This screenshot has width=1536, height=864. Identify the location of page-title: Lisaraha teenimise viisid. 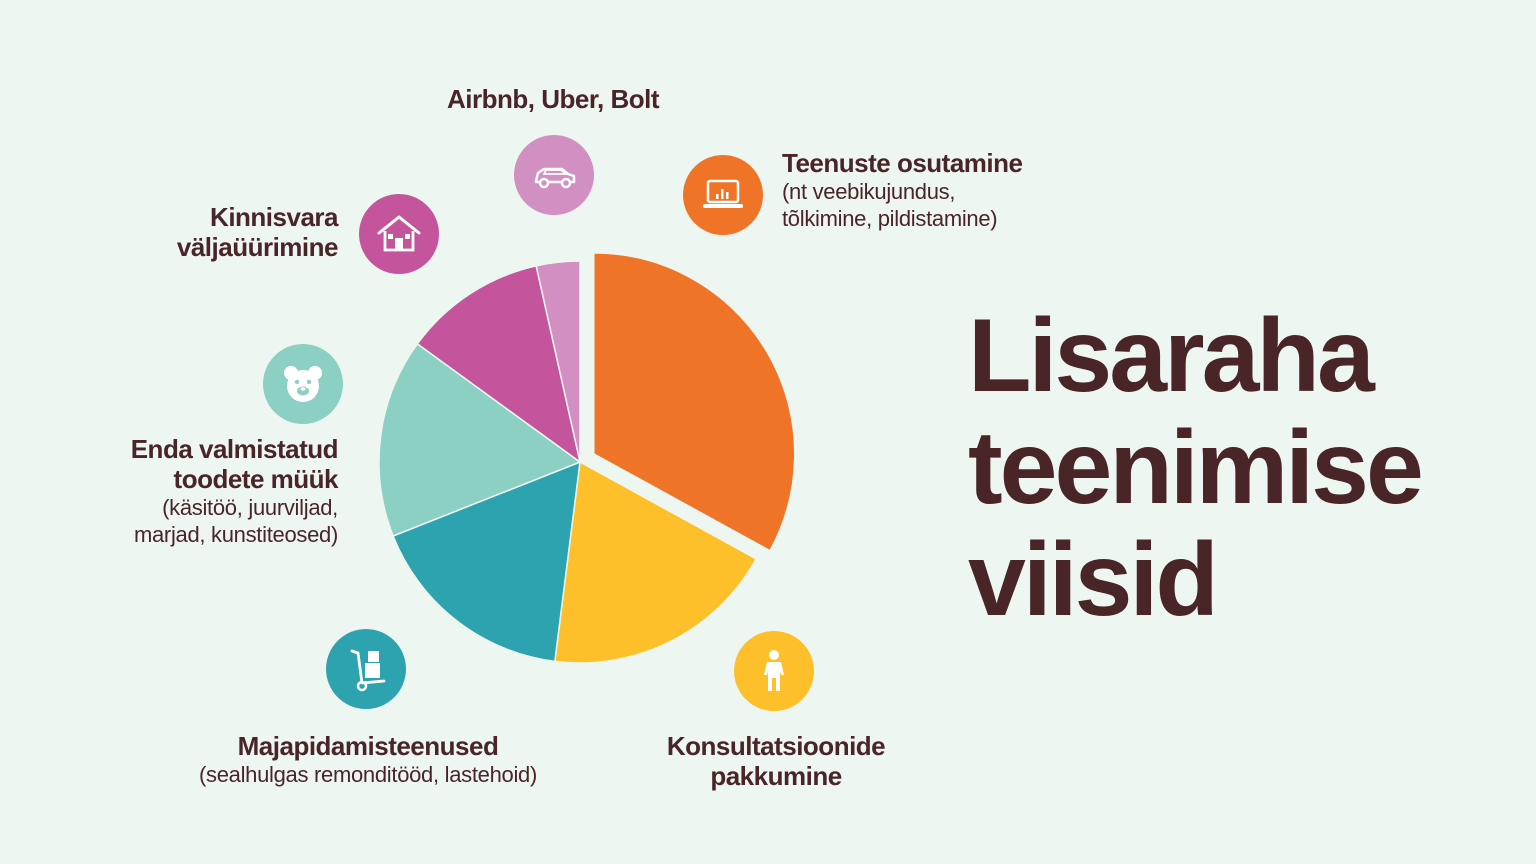
(1196, 468).